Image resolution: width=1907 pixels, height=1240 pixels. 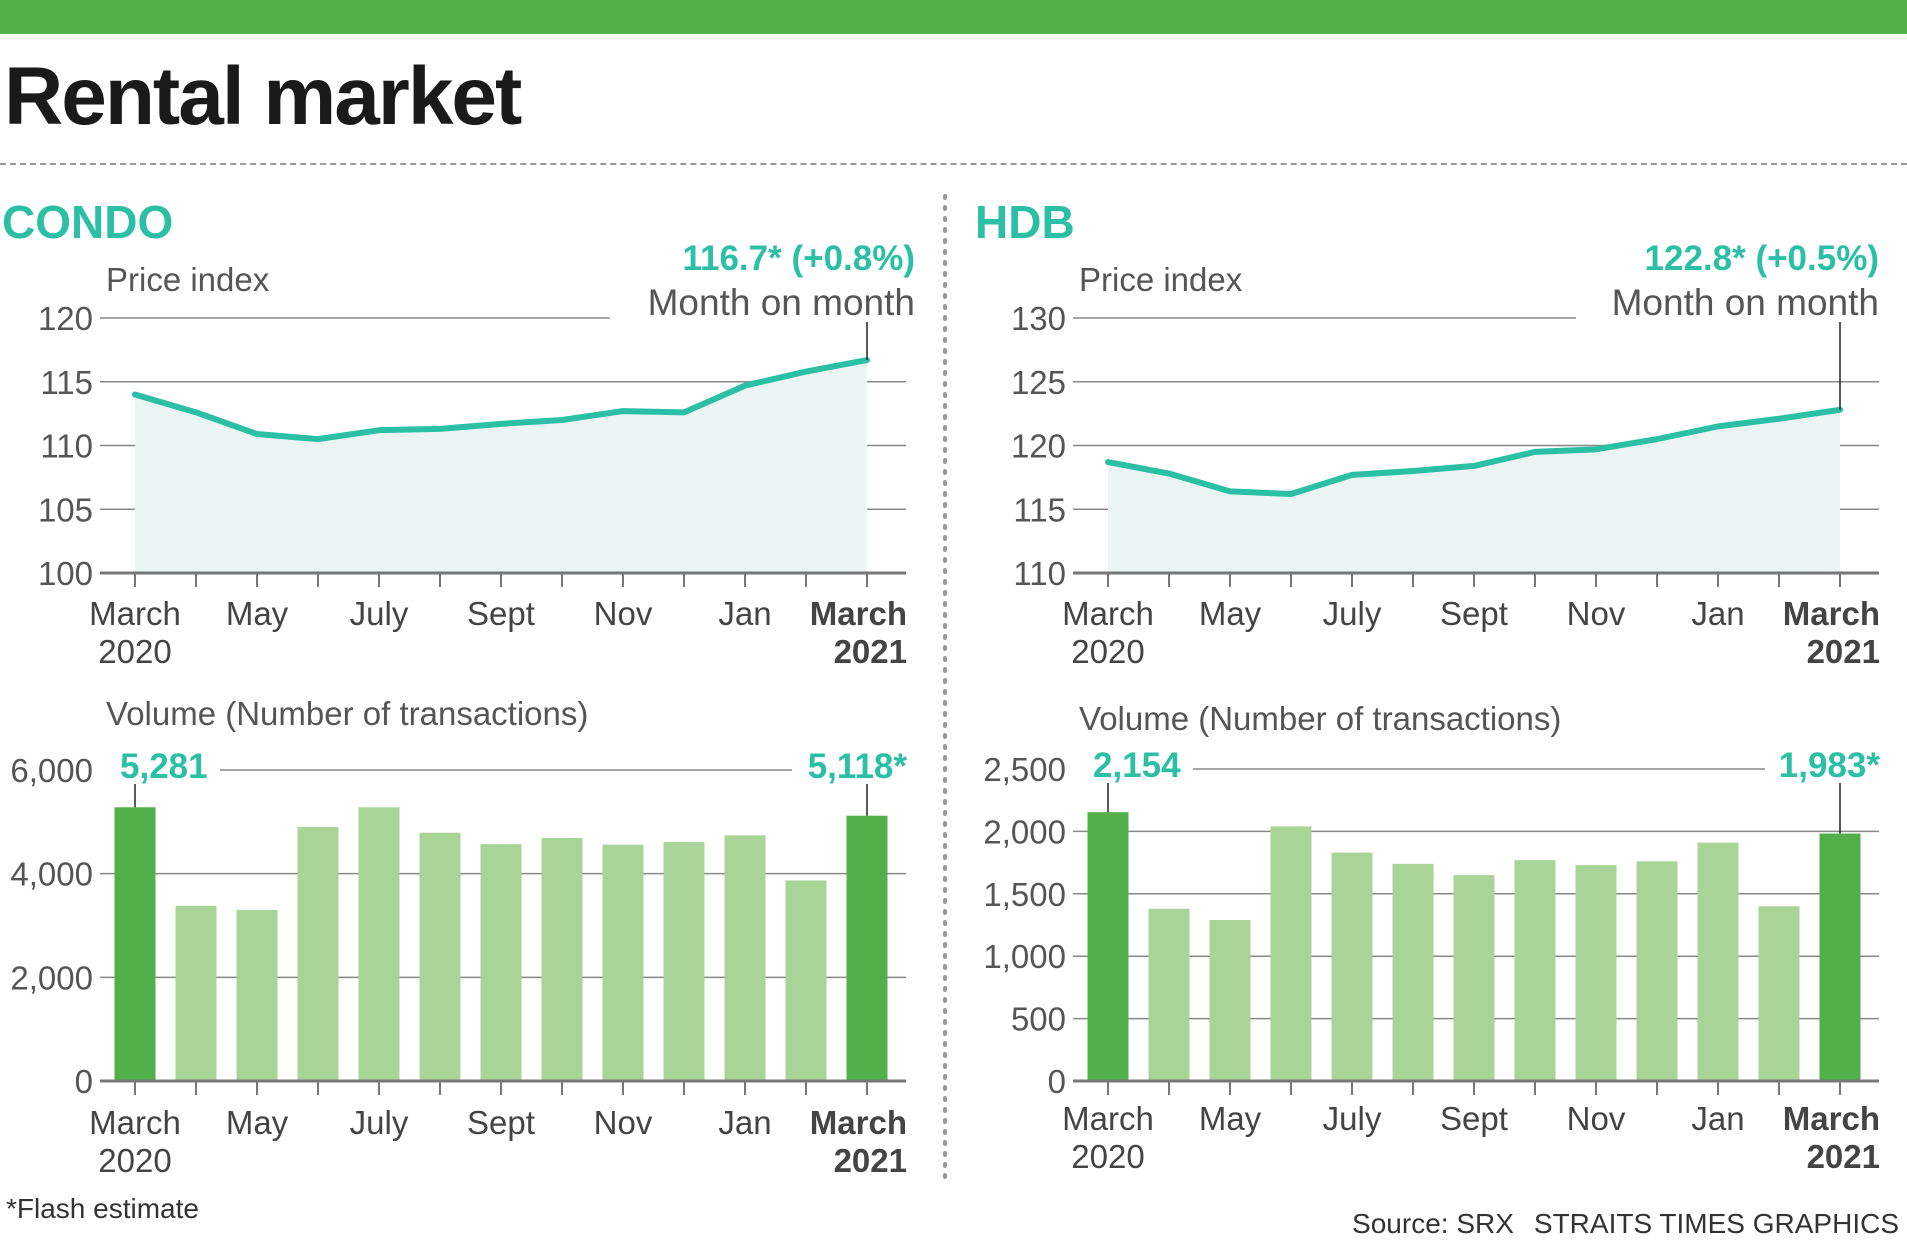 What do you see at coordinates (1025, 222) in the screenshot?
I see `section-label-hdb: HDB` at bounding box center [1025, 222].